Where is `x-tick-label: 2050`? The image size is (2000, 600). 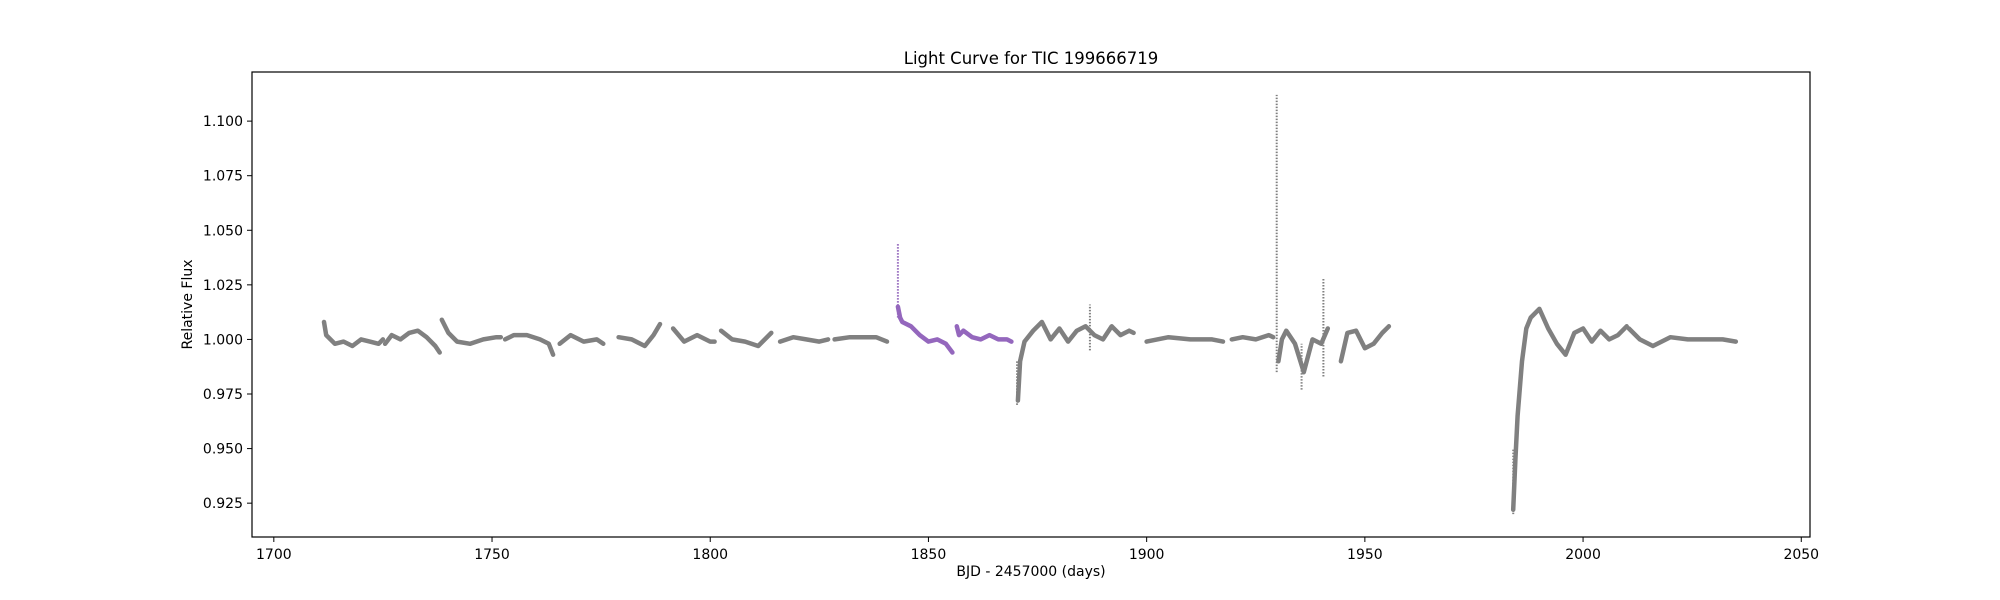
x-tick-label: 2050 is located at coordinates (1801, 555).